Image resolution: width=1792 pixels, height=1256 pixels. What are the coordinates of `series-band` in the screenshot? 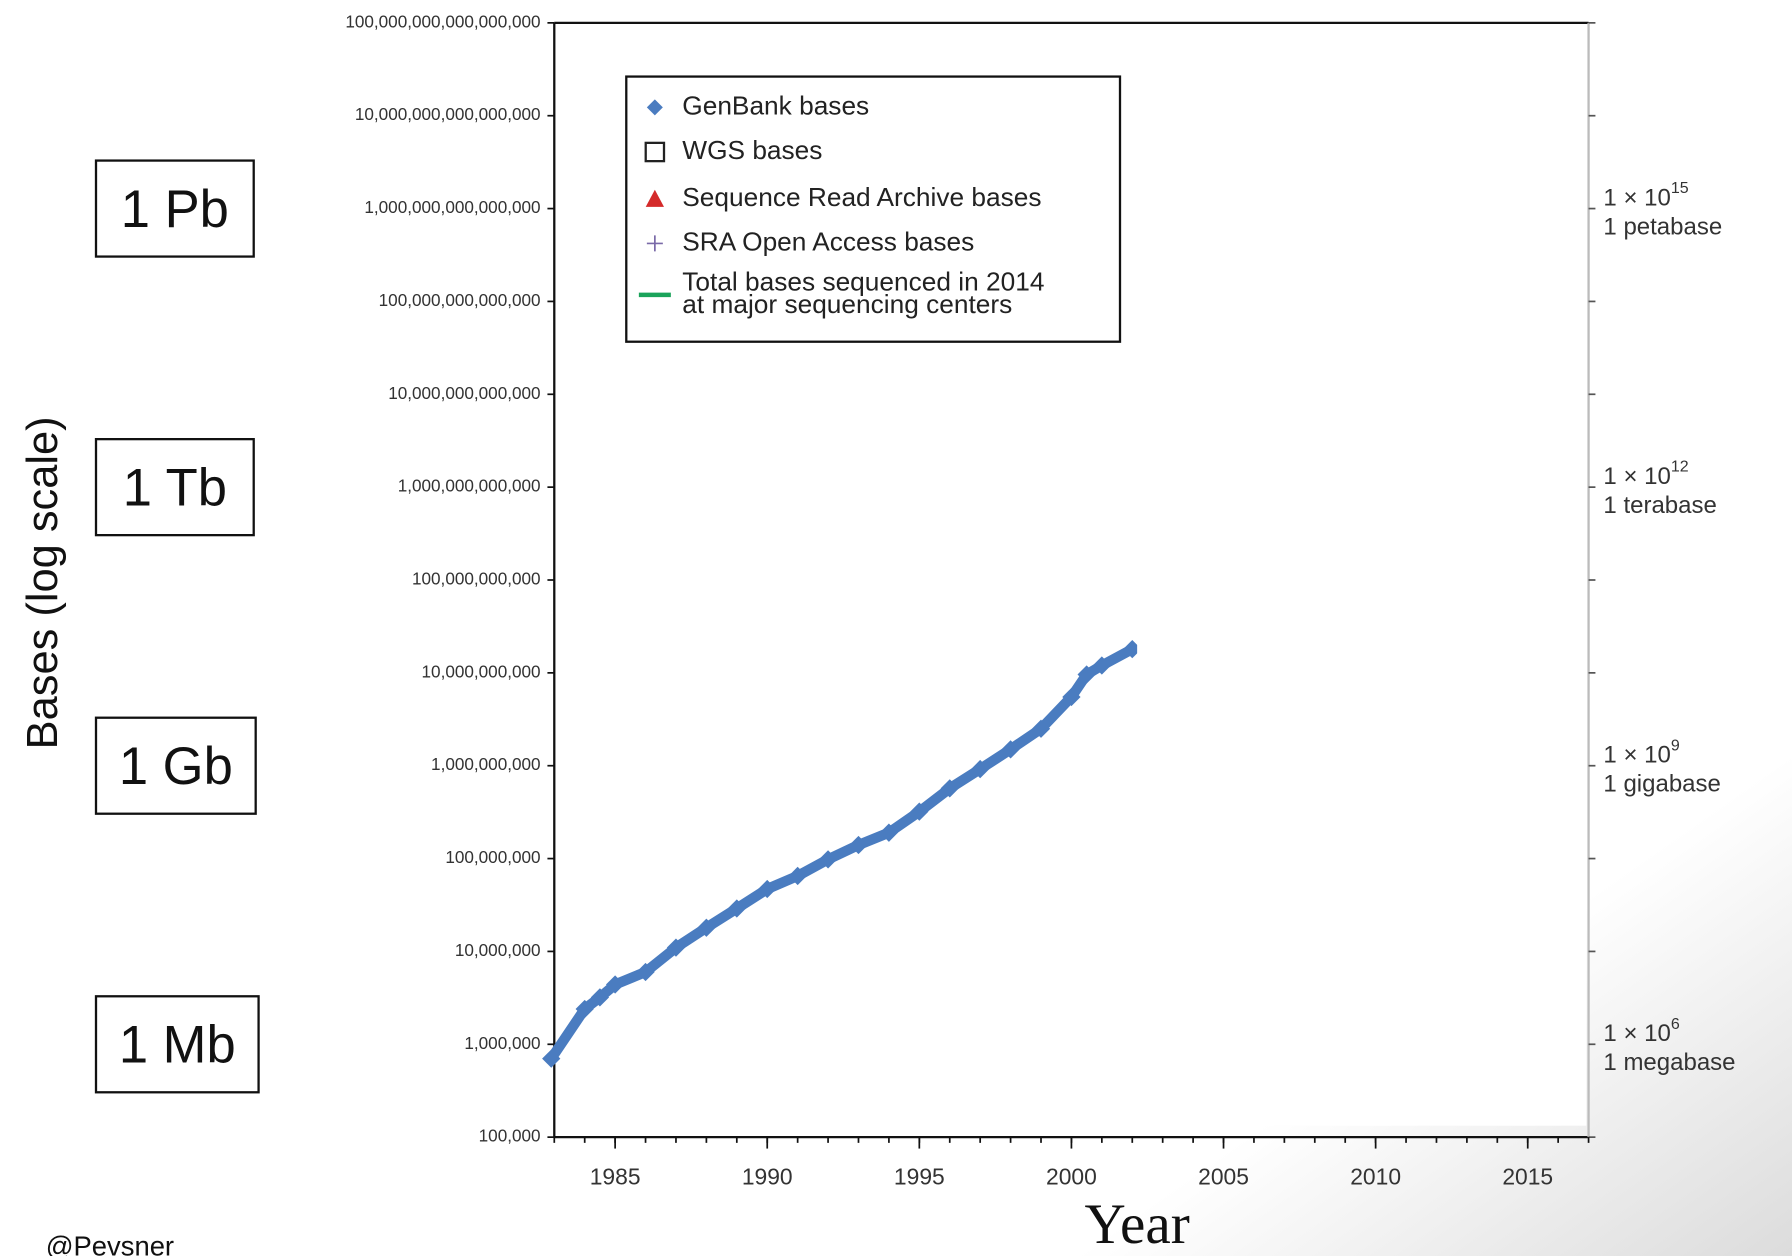 It's located at (840, 853).